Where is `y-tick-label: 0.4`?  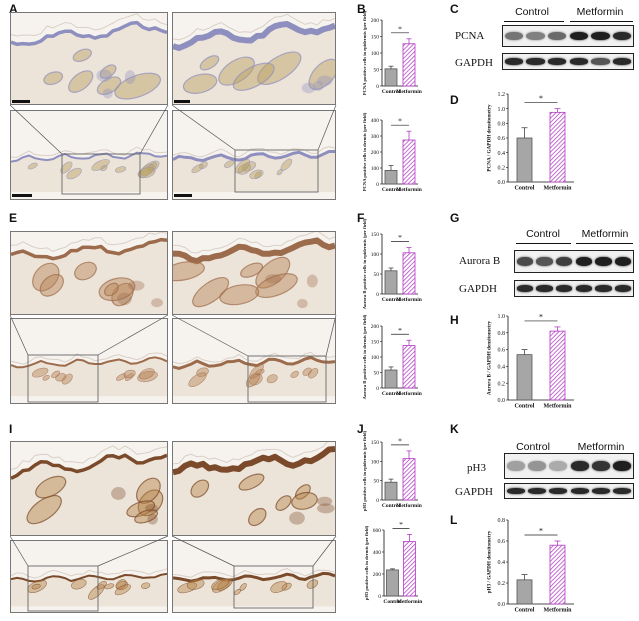
y-tick-label: 0.4 is located at coordinates (502, 368).